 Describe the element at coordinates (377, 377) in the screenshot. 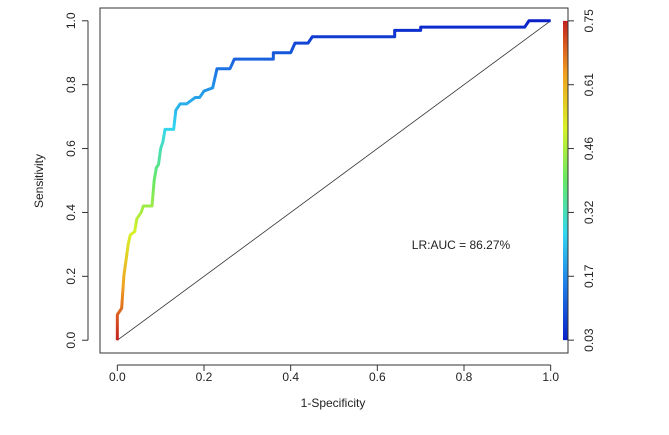

I see `x-tick-label: 0.6` at that location.